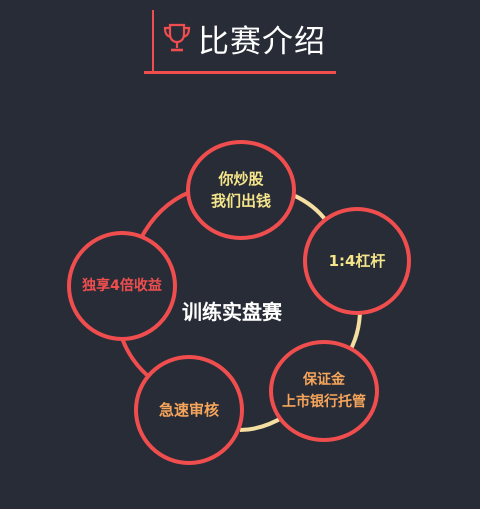  Describe the element at coordinates (241, 179) in the screenshot. I see `node-line: 你炒股` at that location.